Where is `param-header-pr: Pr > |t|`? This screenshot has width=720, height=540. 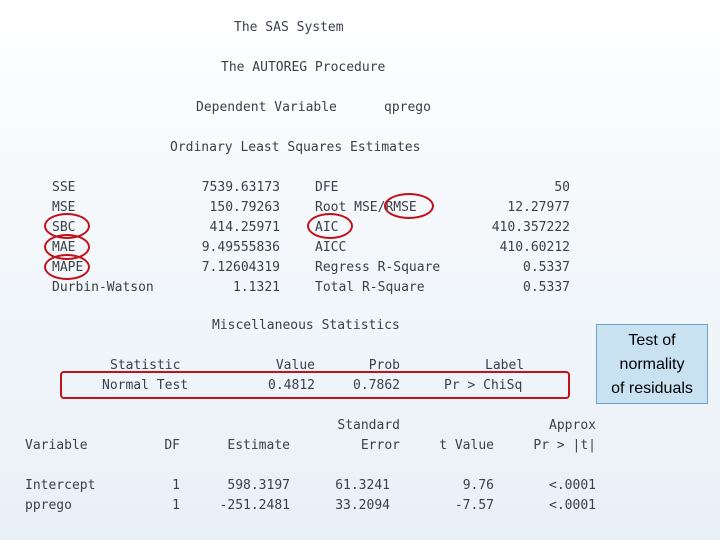
param-header-pr: Pr > |t| is located at coordinates (564, 445).